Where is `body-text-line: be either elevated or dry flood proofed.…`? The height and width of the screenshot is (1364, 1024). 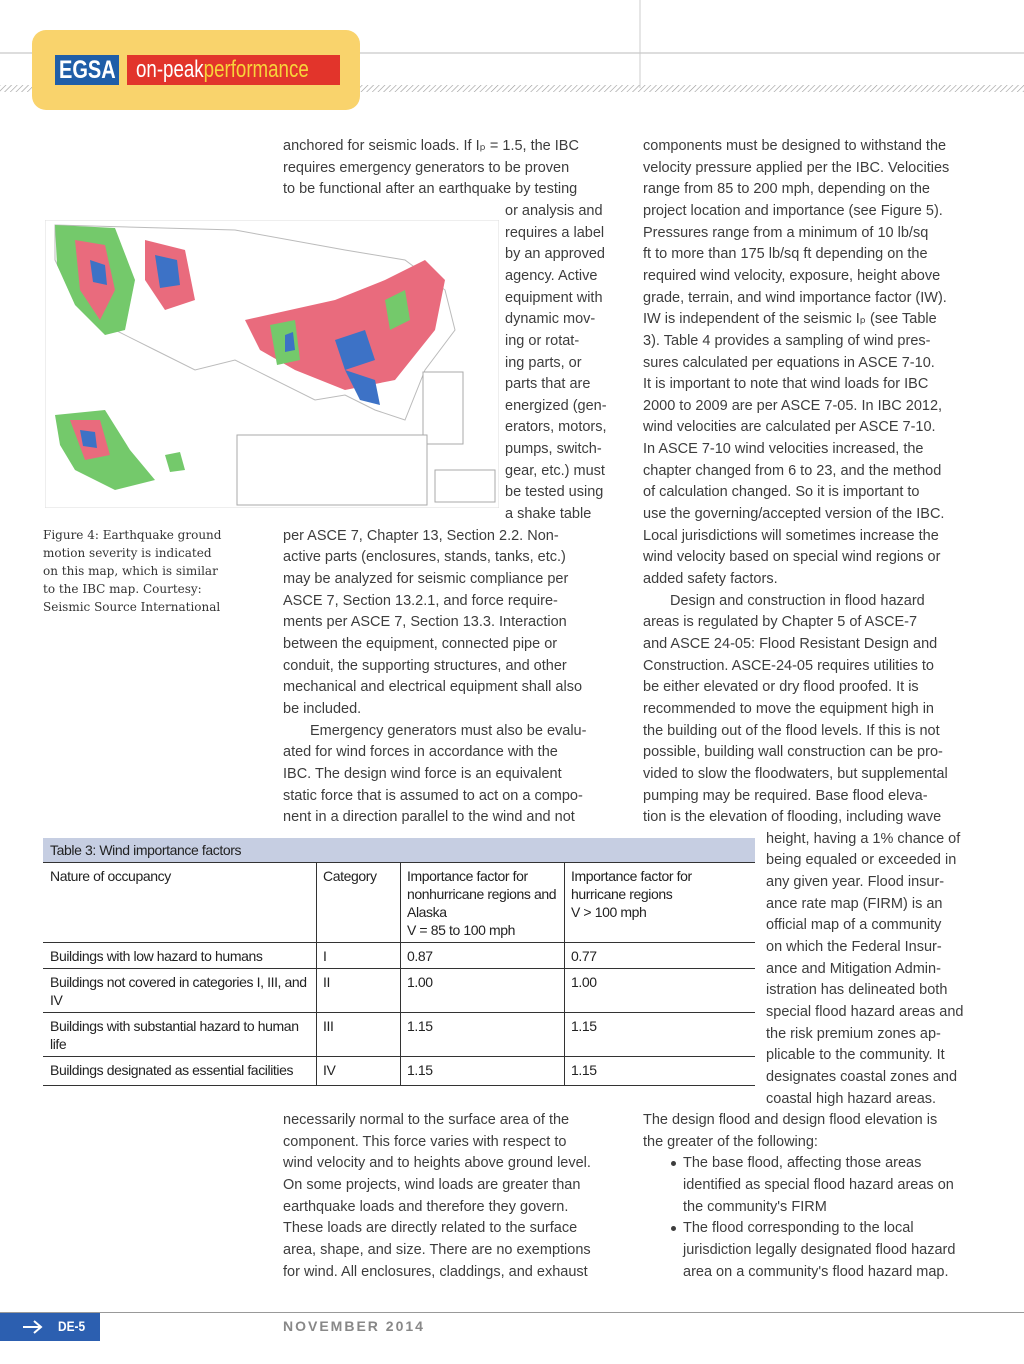
body-text-line: be either elevated or dry flood proofed.… is located at coordinates (781, 687).